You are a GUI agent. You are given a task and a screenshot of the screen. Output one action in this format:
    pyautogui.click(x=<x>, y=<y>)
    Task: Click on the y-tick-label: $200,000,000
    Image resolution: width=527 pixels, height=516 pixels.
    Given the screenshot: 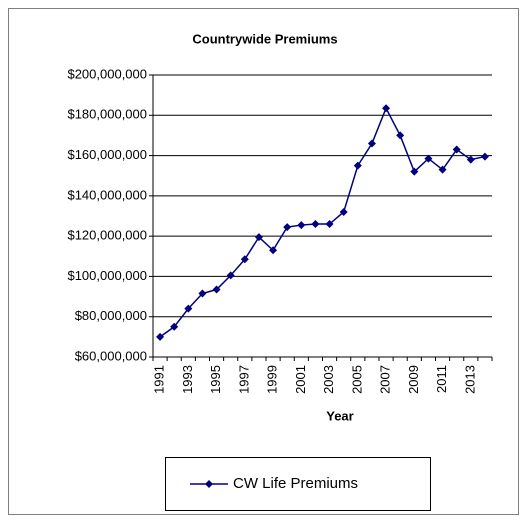 What is the action you would take?
    pyautogui.click(x=107, y=73)
    